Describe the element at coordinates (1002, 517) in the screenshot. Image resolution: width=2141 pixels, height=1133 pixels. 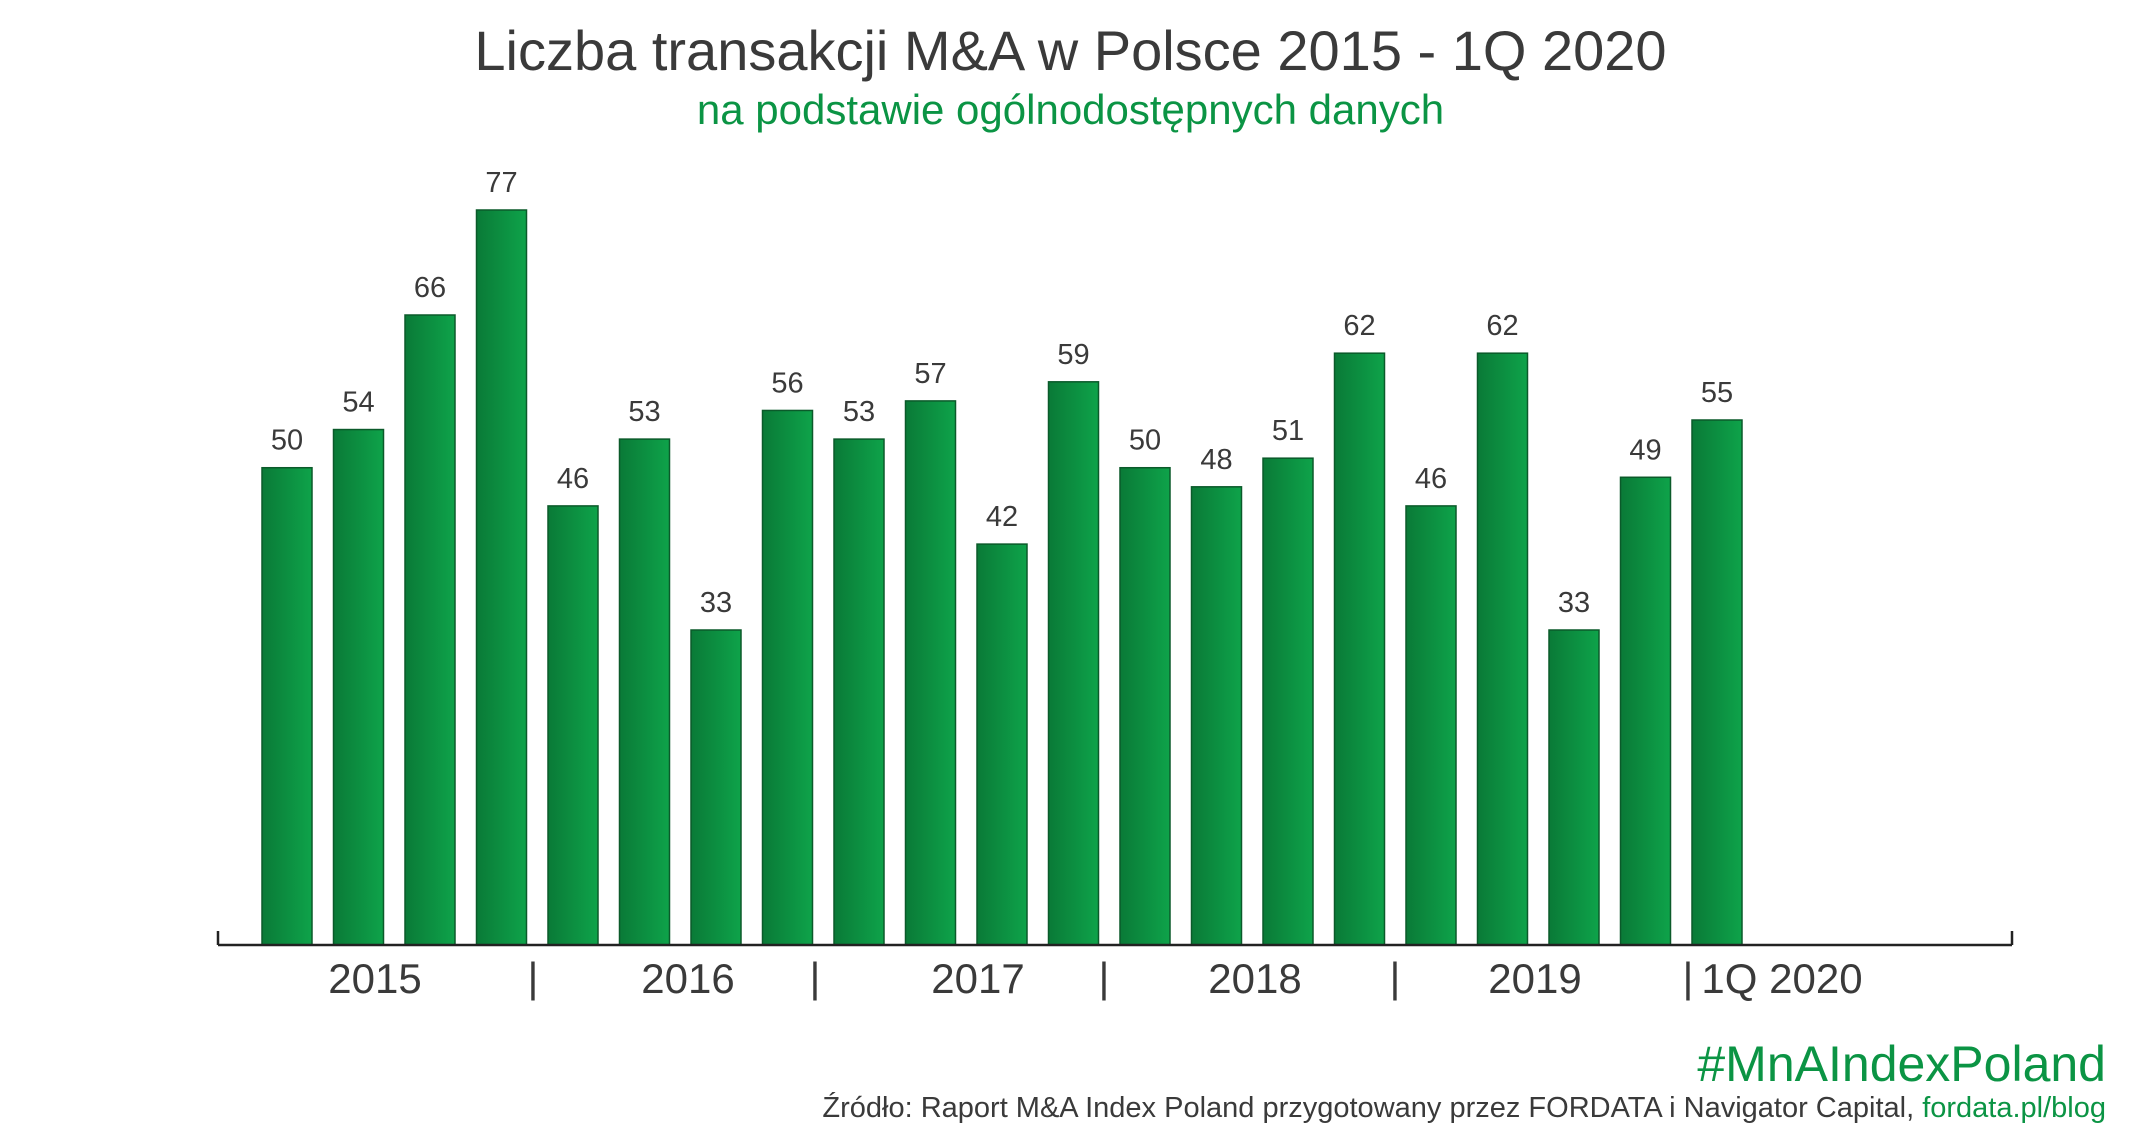
I see `value-label-10: 42` at that location.